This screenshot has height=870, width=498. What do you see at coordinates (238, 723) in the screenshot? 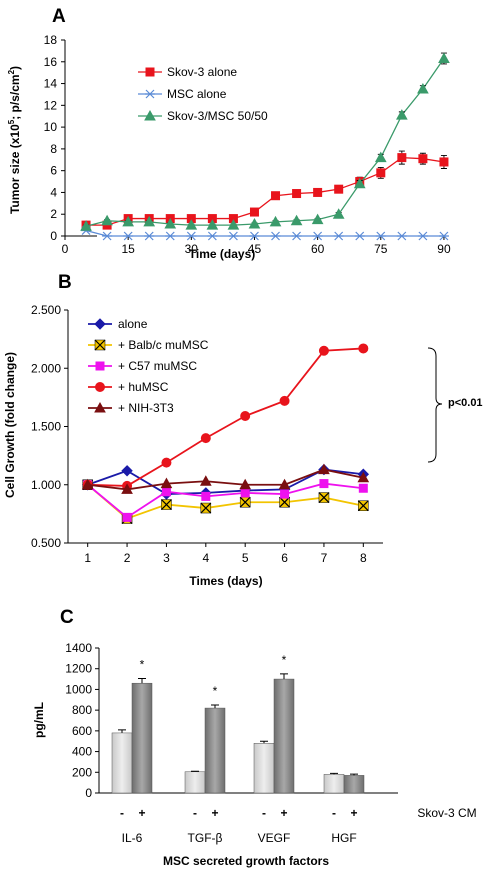
I see `panel-c-bars: * * *` at bounding box center [238, 723].